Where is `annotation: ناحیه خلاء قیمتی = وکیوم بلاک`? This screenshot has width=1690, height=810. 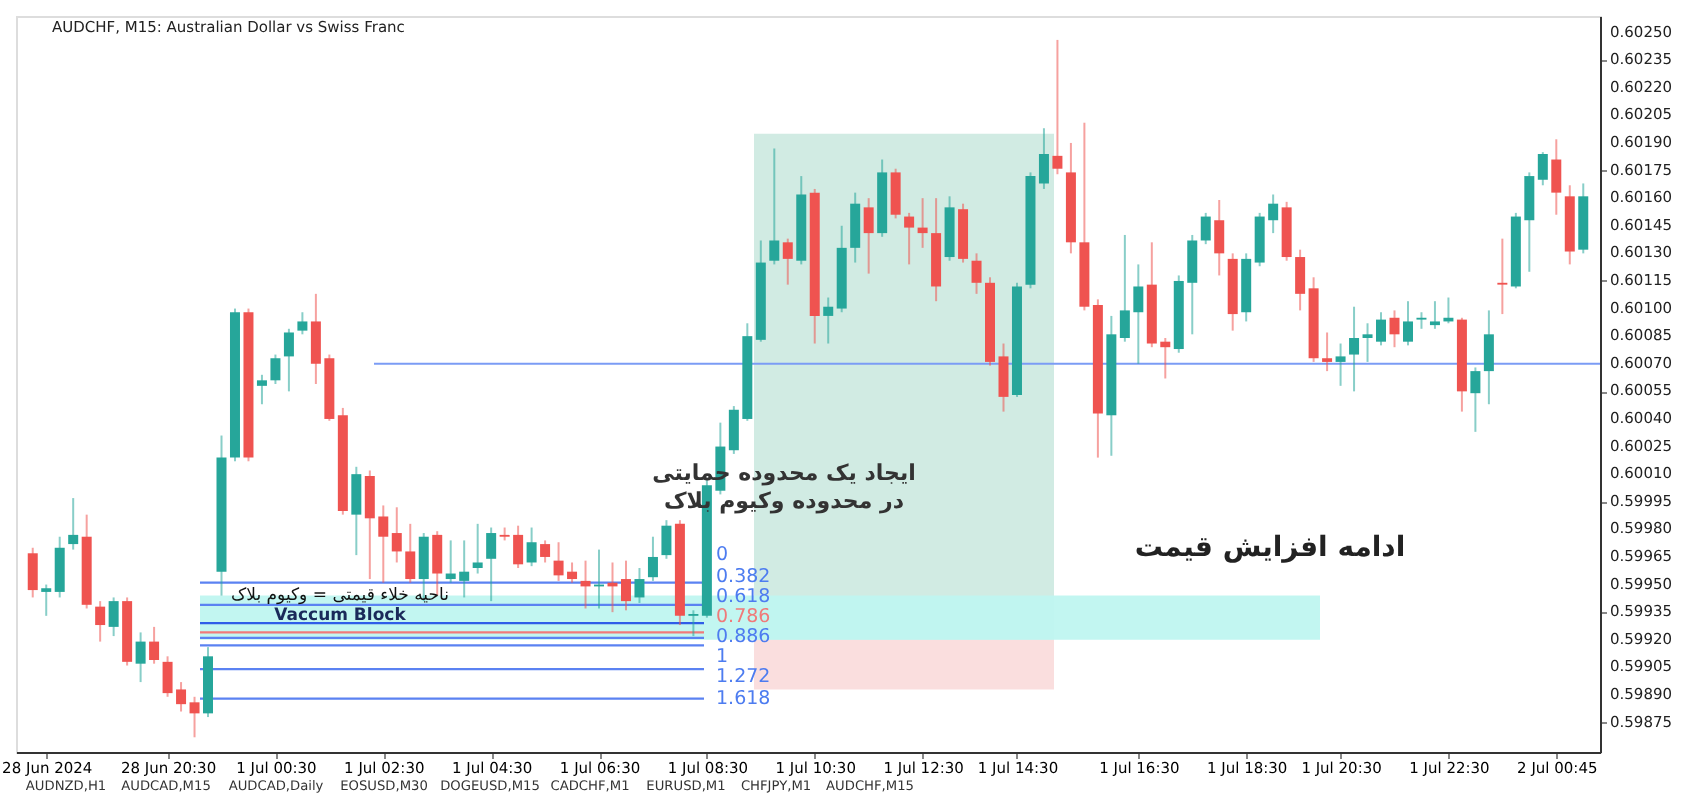
annotation: ناحیه خلاء قیمتی = وکیوم بلاک is located at coordinates (340, 596).